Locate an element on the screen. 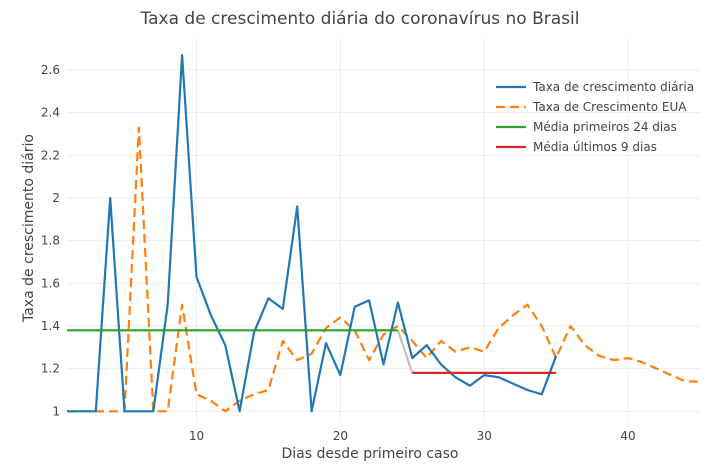  y-tick-label: 1.6 is located at coordinates (50, 283).